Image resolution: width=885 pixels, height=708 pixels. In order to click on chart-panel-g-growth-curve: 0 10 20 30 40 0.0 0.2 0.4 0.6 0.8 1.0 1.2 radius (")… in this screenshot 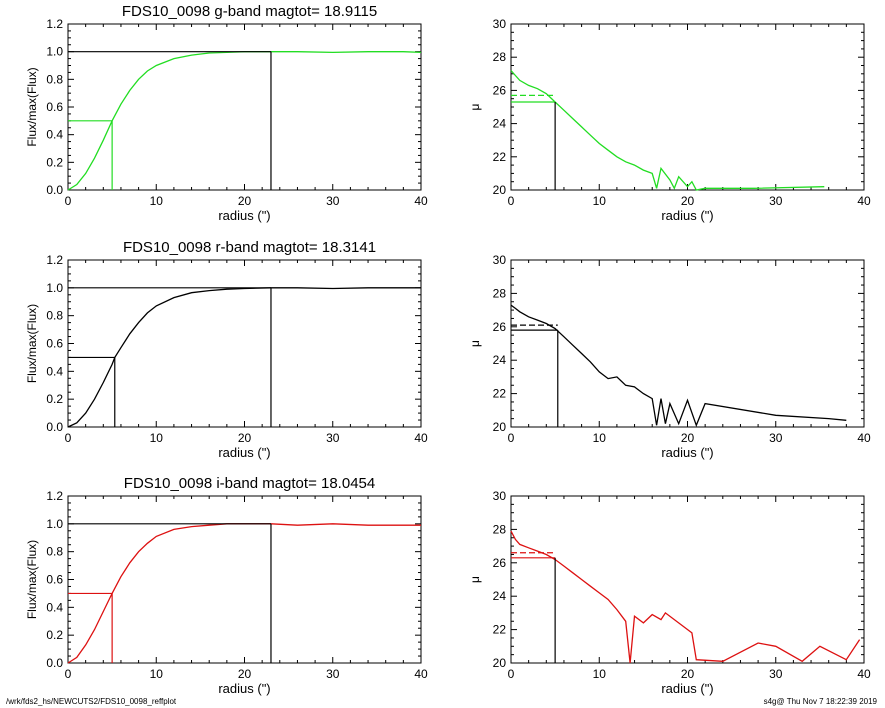, I will do `click(226, 113)`.